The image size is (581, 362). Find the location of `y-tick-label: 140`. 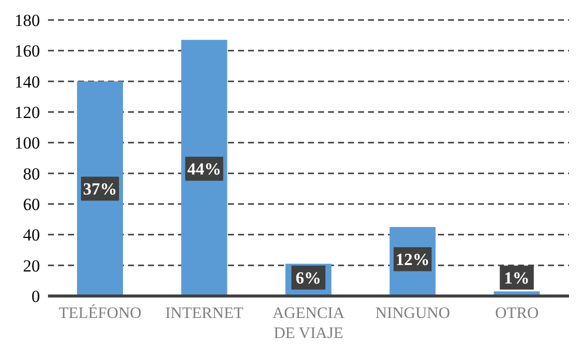

y-tick-label: 140 is located at coordinates (27, 82).